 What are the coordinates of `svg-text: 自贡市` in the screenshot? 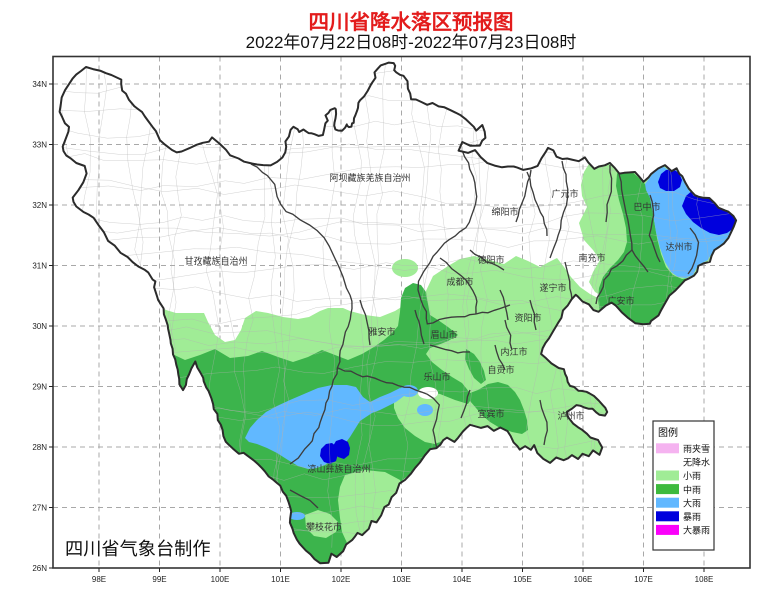 It's located at (500, 369).